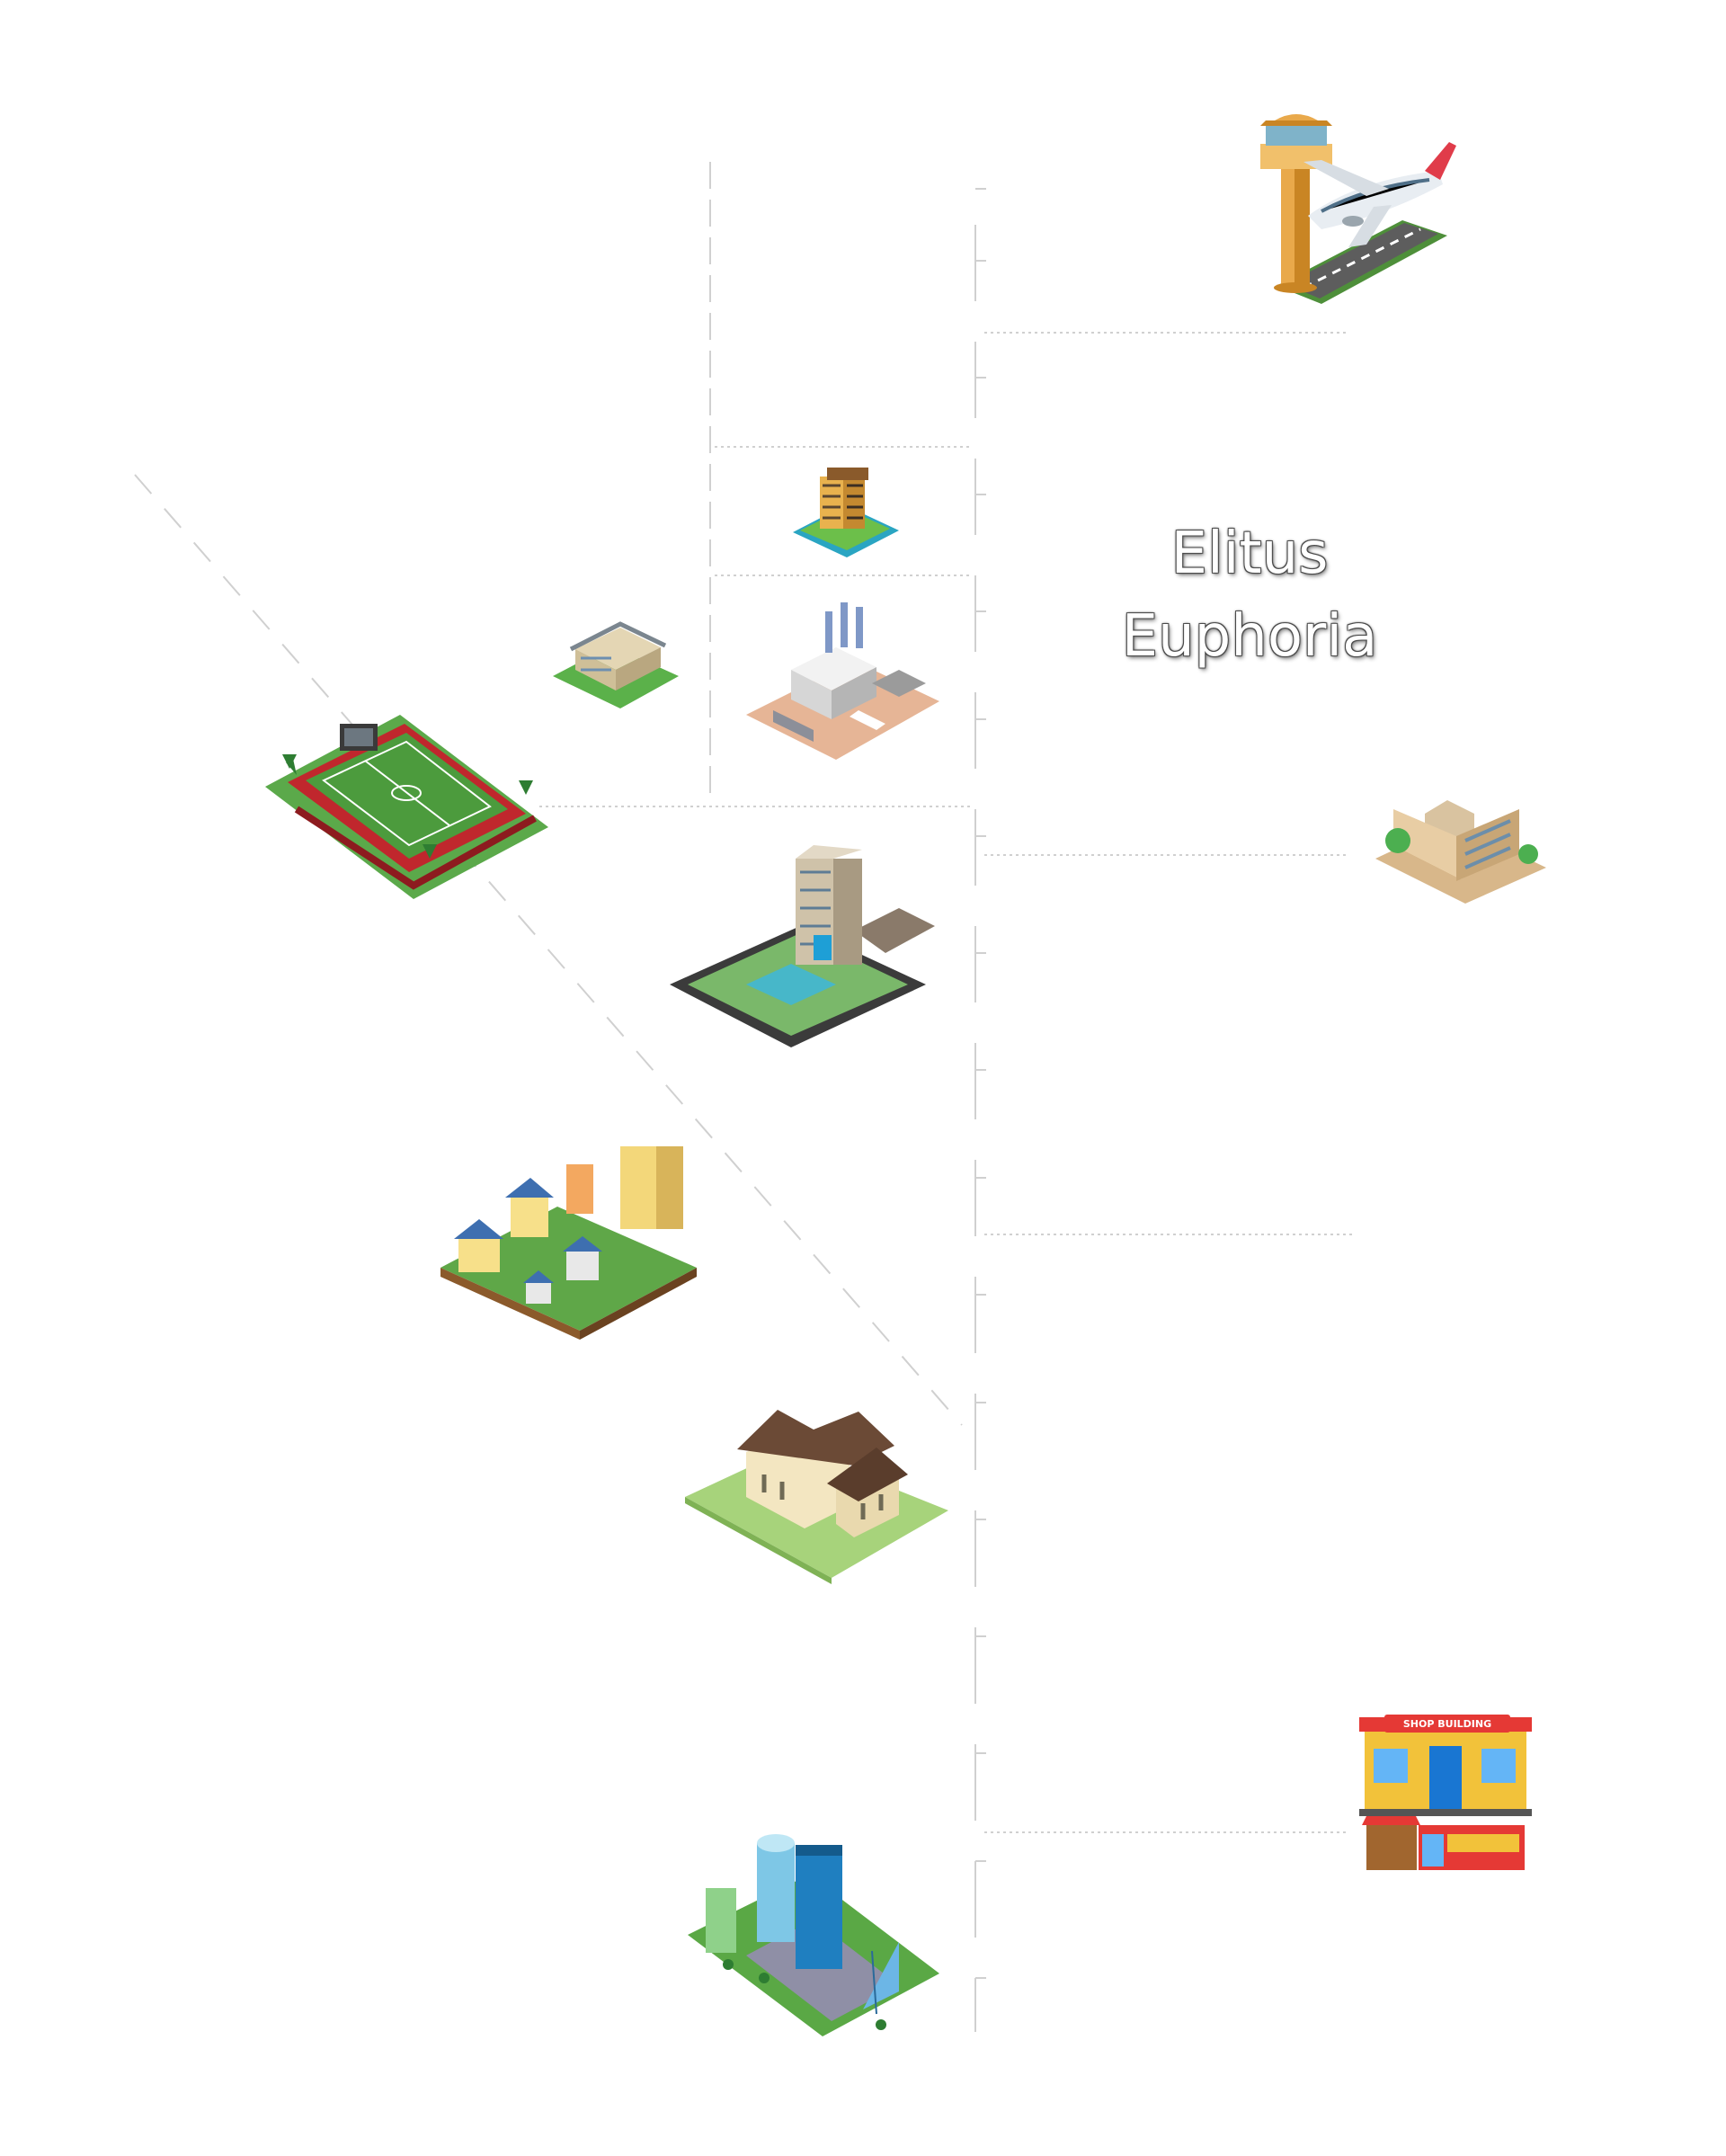 This screenshot has width=1726, height=2156. Describe the element at coordinates (846, 513) in the screenshot. I see `apartment-icon` at that location.